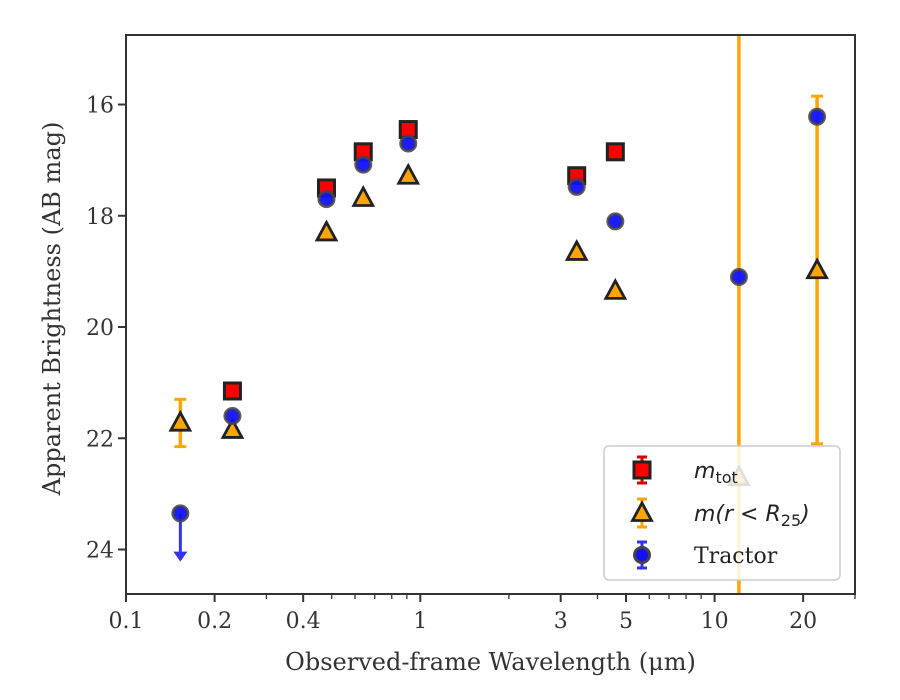  I want to click on legend: mtot m(r < R25) Tractor, so click(722, 513).